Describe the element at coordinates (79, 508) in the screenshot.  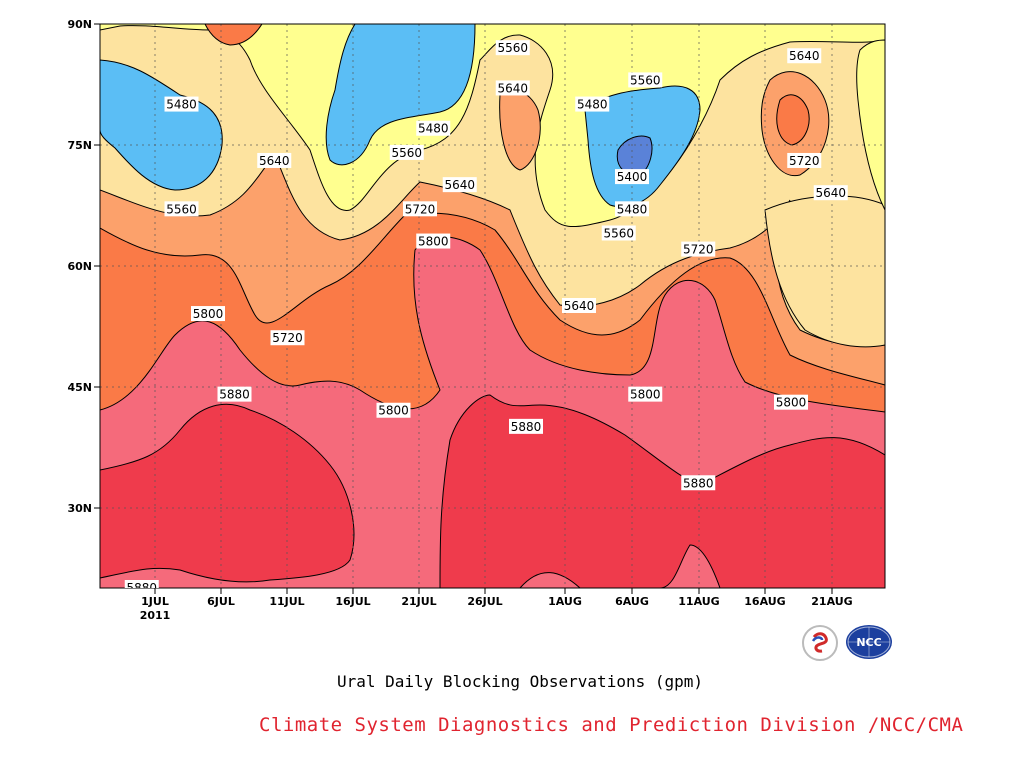
I see `y-tick-label: 30N` at that location.